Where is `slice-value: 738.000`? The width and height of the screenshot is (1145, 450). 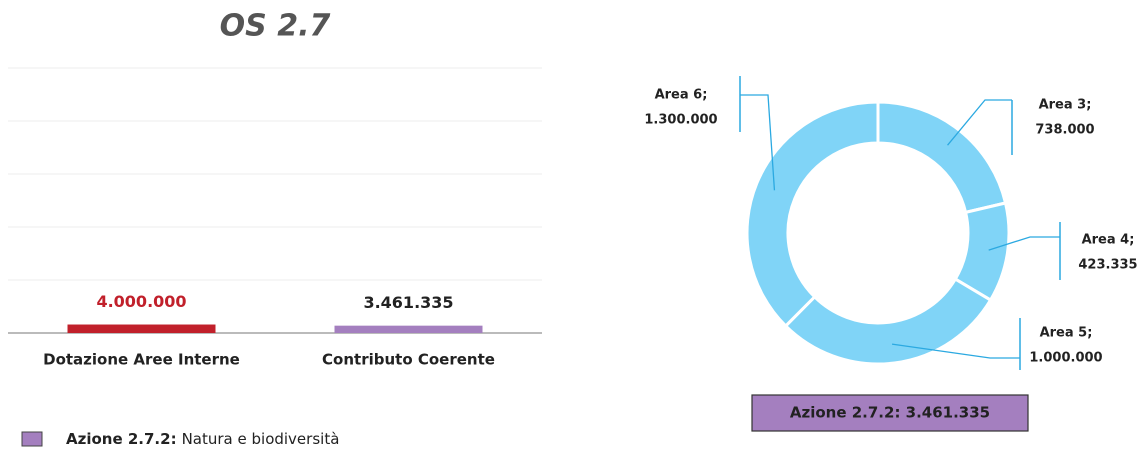 slice-value: 738.000 is located at coordinates (1064, 130).